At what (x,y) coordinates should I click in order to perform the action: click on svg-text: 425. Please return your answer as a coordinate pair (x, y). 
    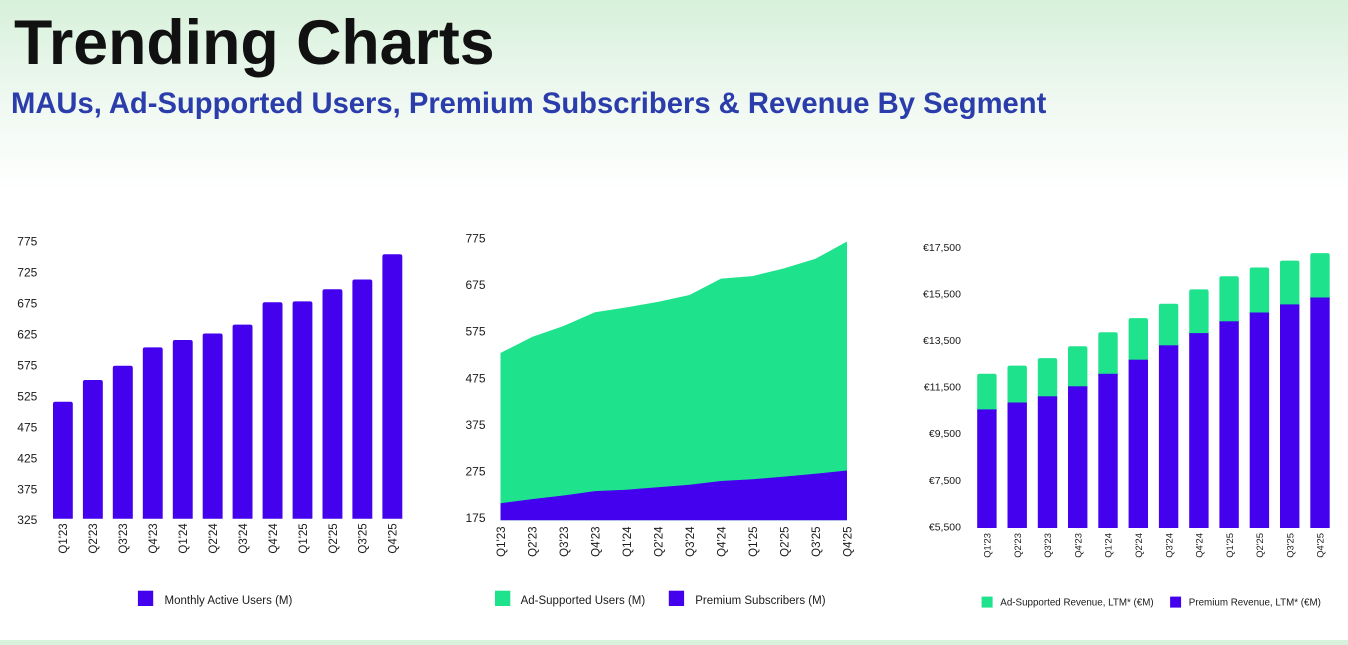
    Looking at the image, I should click on (27, 458).